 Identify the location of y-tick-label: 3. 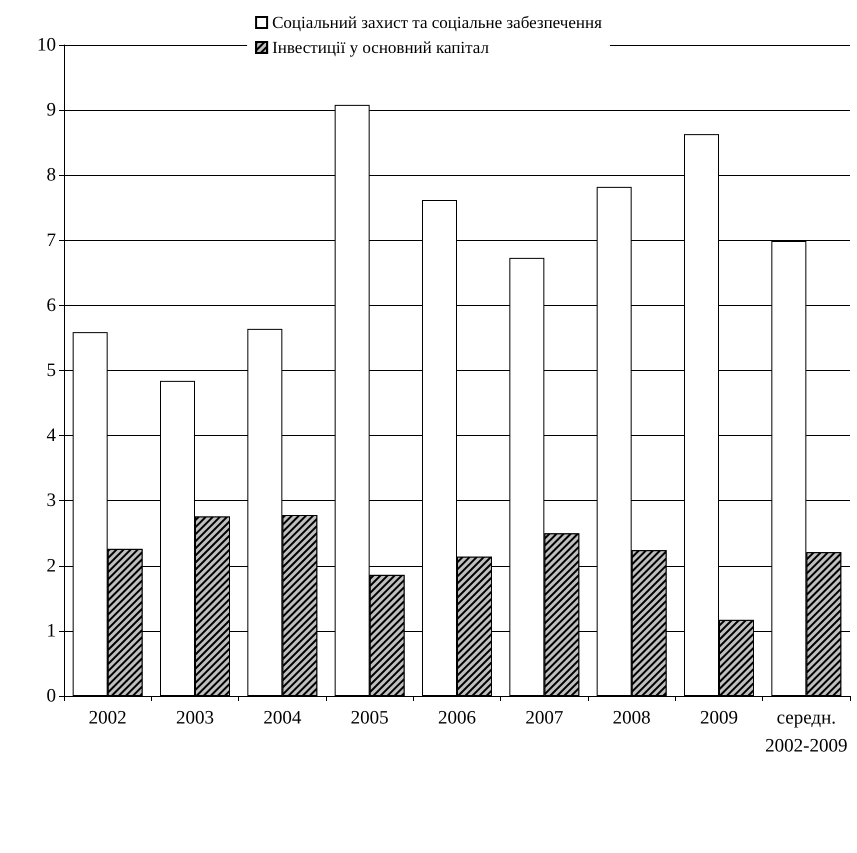
(51, 501).